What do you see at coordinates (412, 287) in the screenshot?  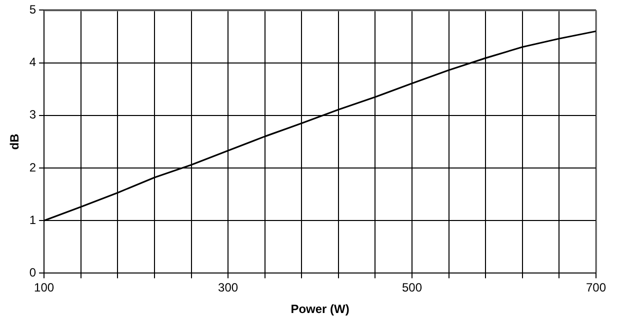 I see `x-tick-label: 500` at bounding box center [412, 287].